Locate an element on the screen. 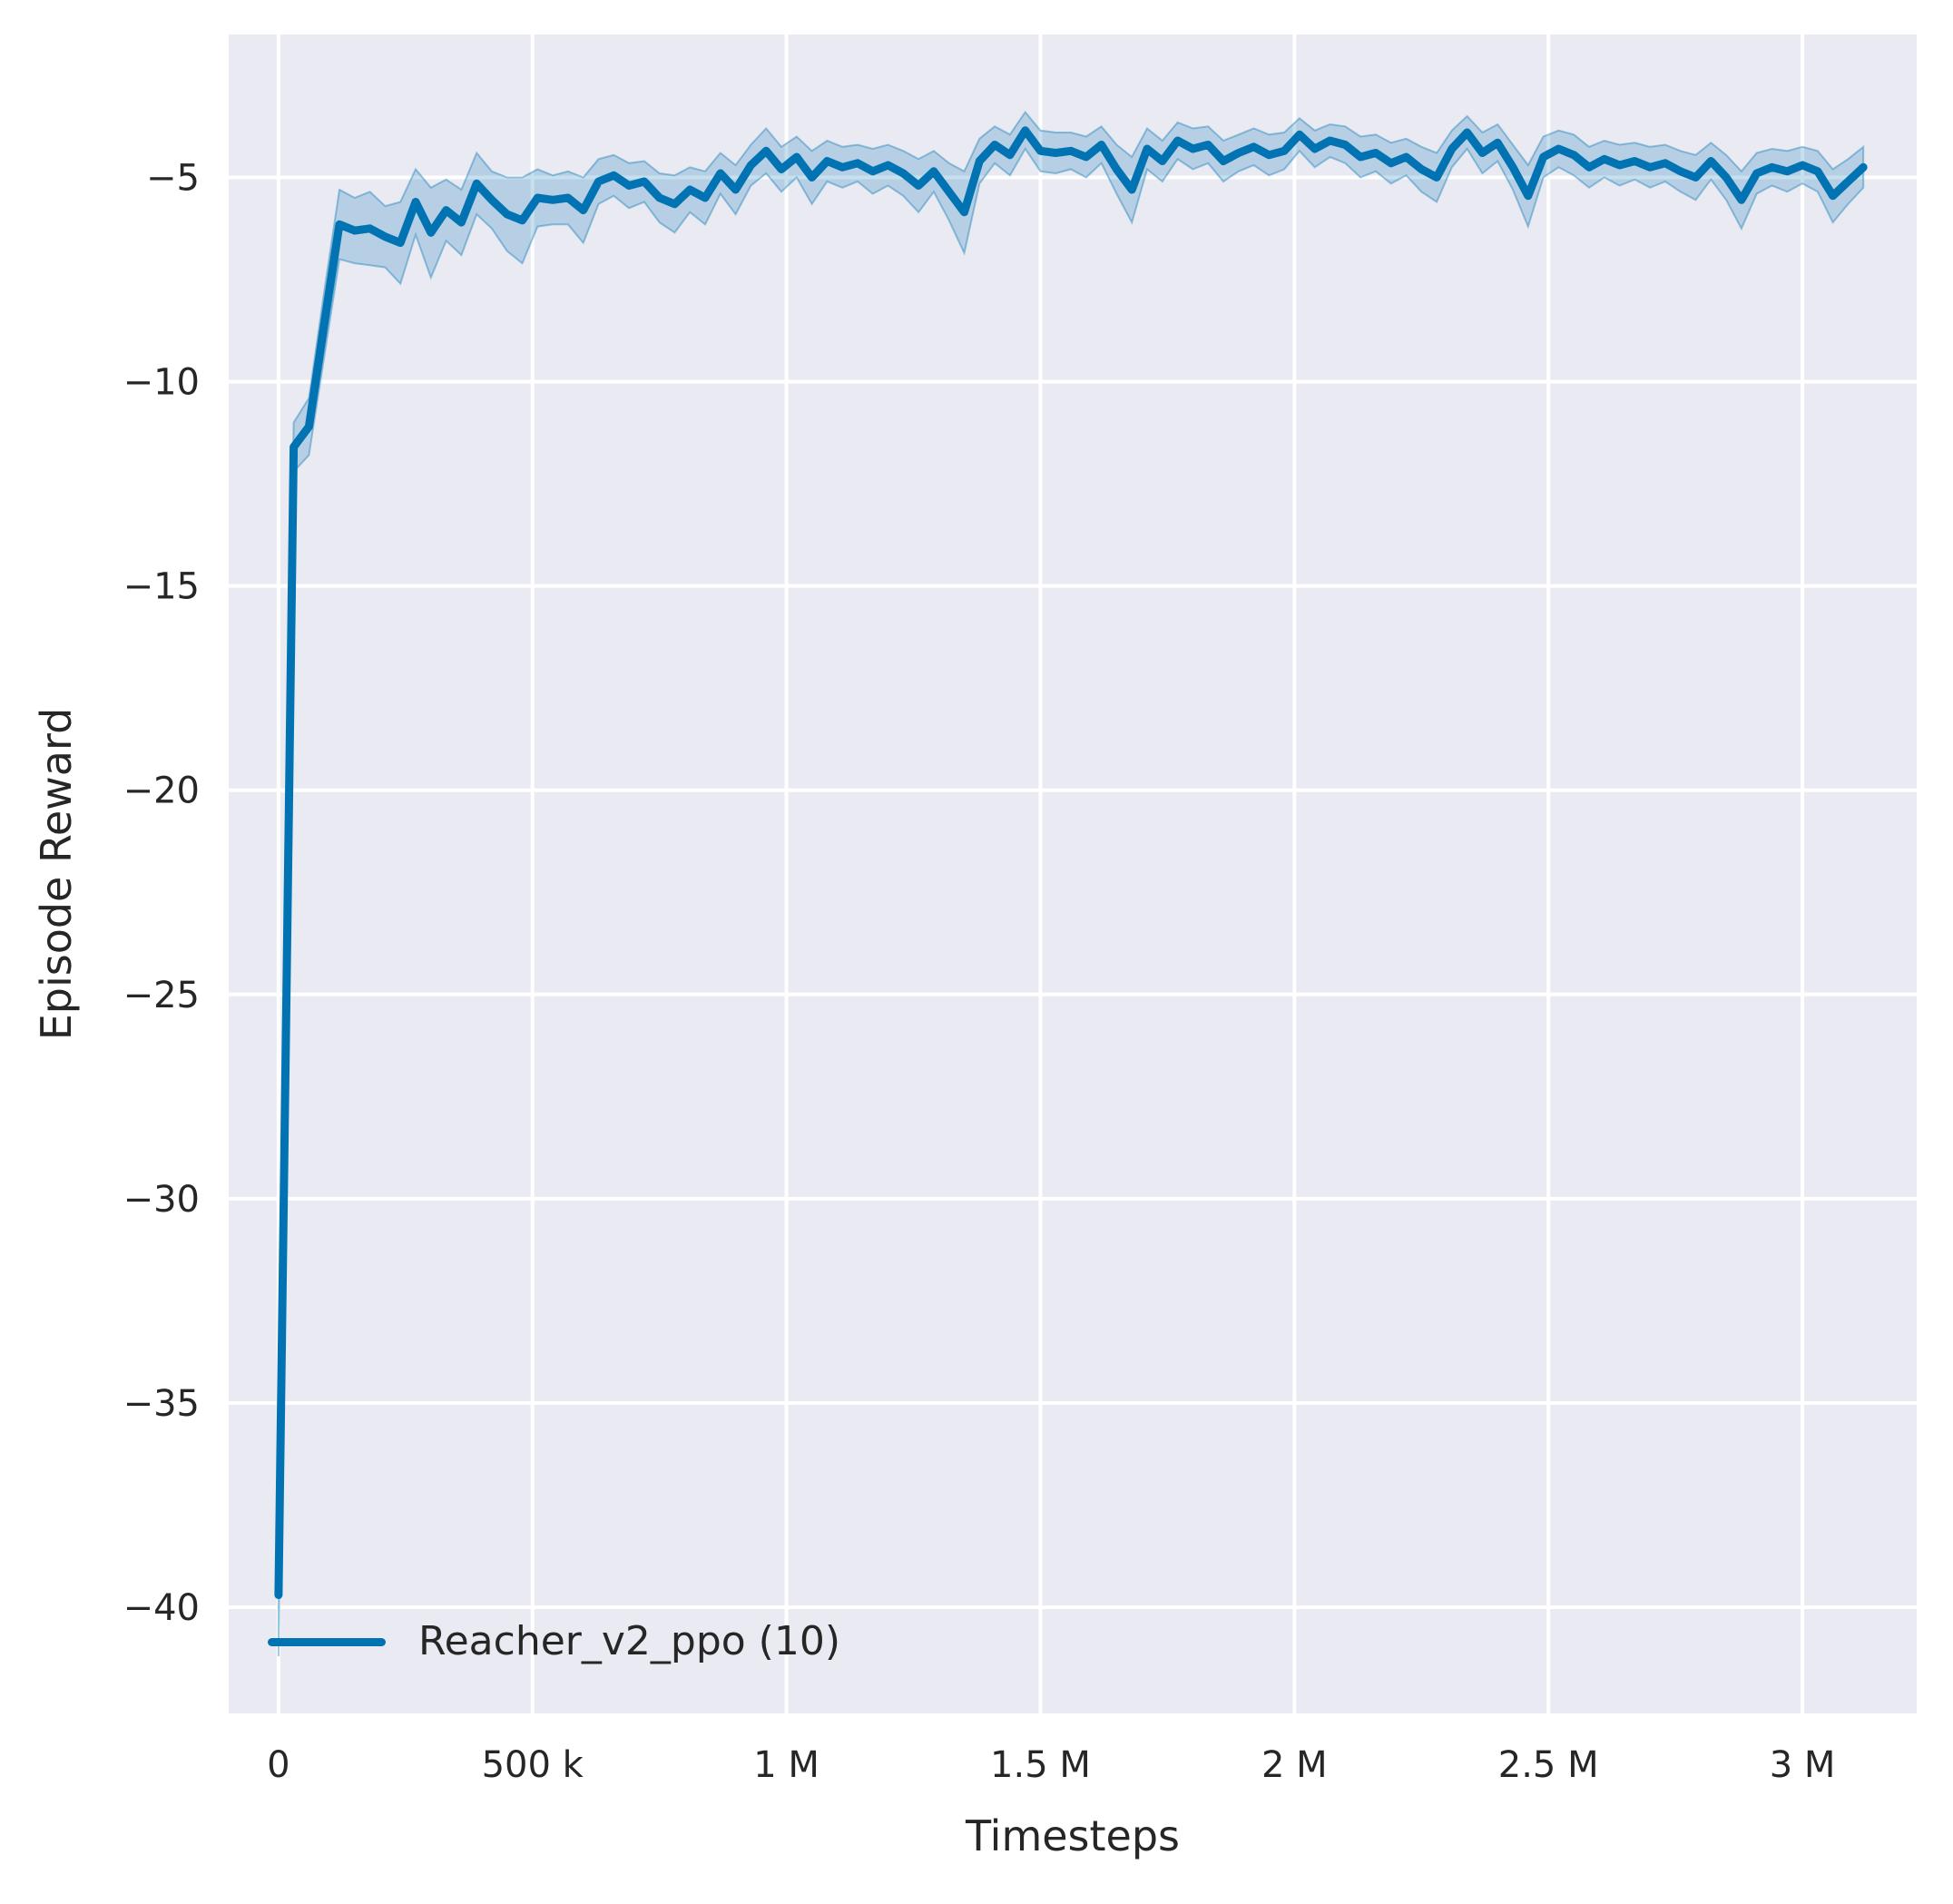  y-tick-label: −30 is located at coordinates (162, 1200).